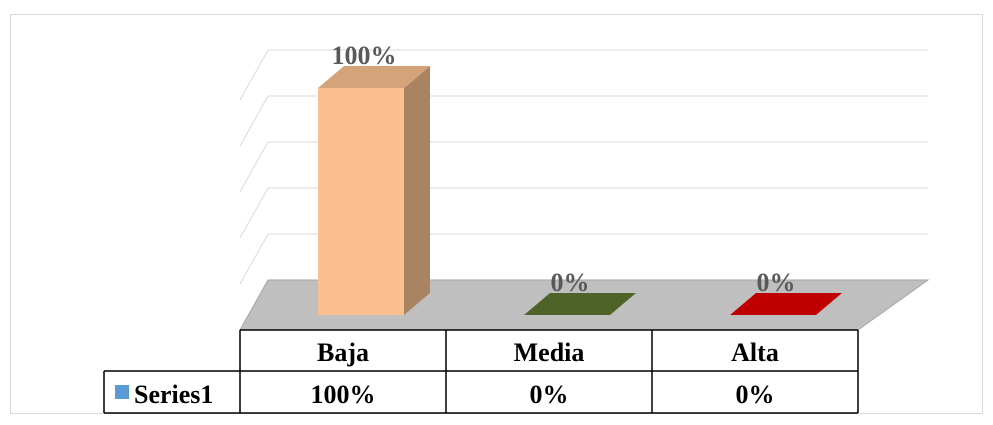 The height and width of the screenshot is (425, 993). Describe the element at coordinates (361, 201) in the screenshot. I see `bar-front` at that location.